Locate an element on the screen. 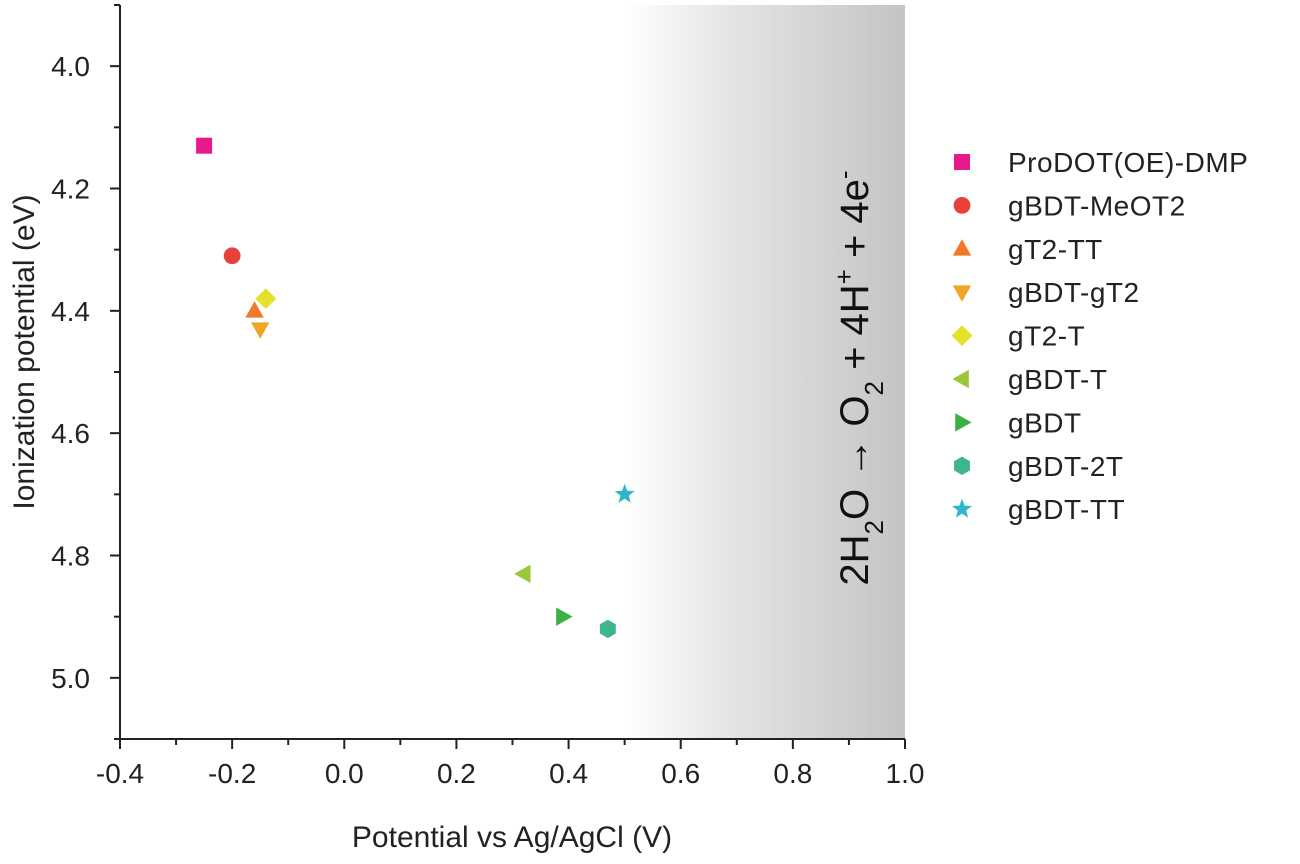  legend-label: gT2-T is located at coordinates (1046, 336).